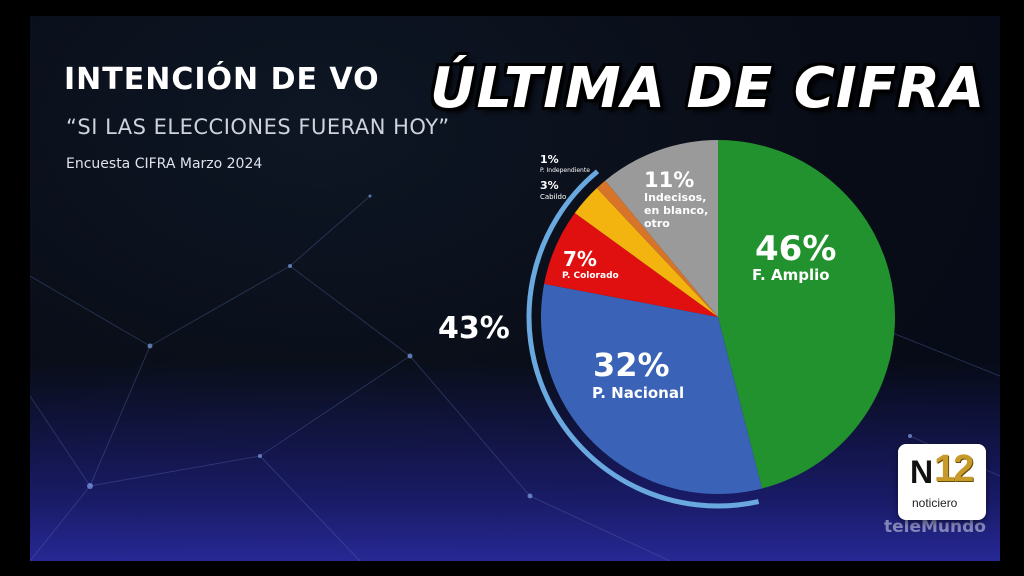 Image resolution: width=1024 pixels, height=576 pixels. I want to click on pie-slice-fa, so click(807, 314).